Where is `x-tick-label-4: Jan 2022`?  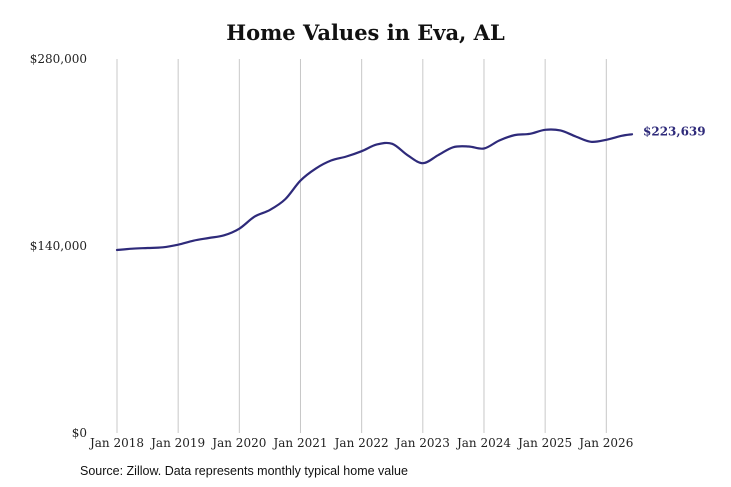 x-tick-label-4: Jan 2022 is located at coordinates (361, 443).